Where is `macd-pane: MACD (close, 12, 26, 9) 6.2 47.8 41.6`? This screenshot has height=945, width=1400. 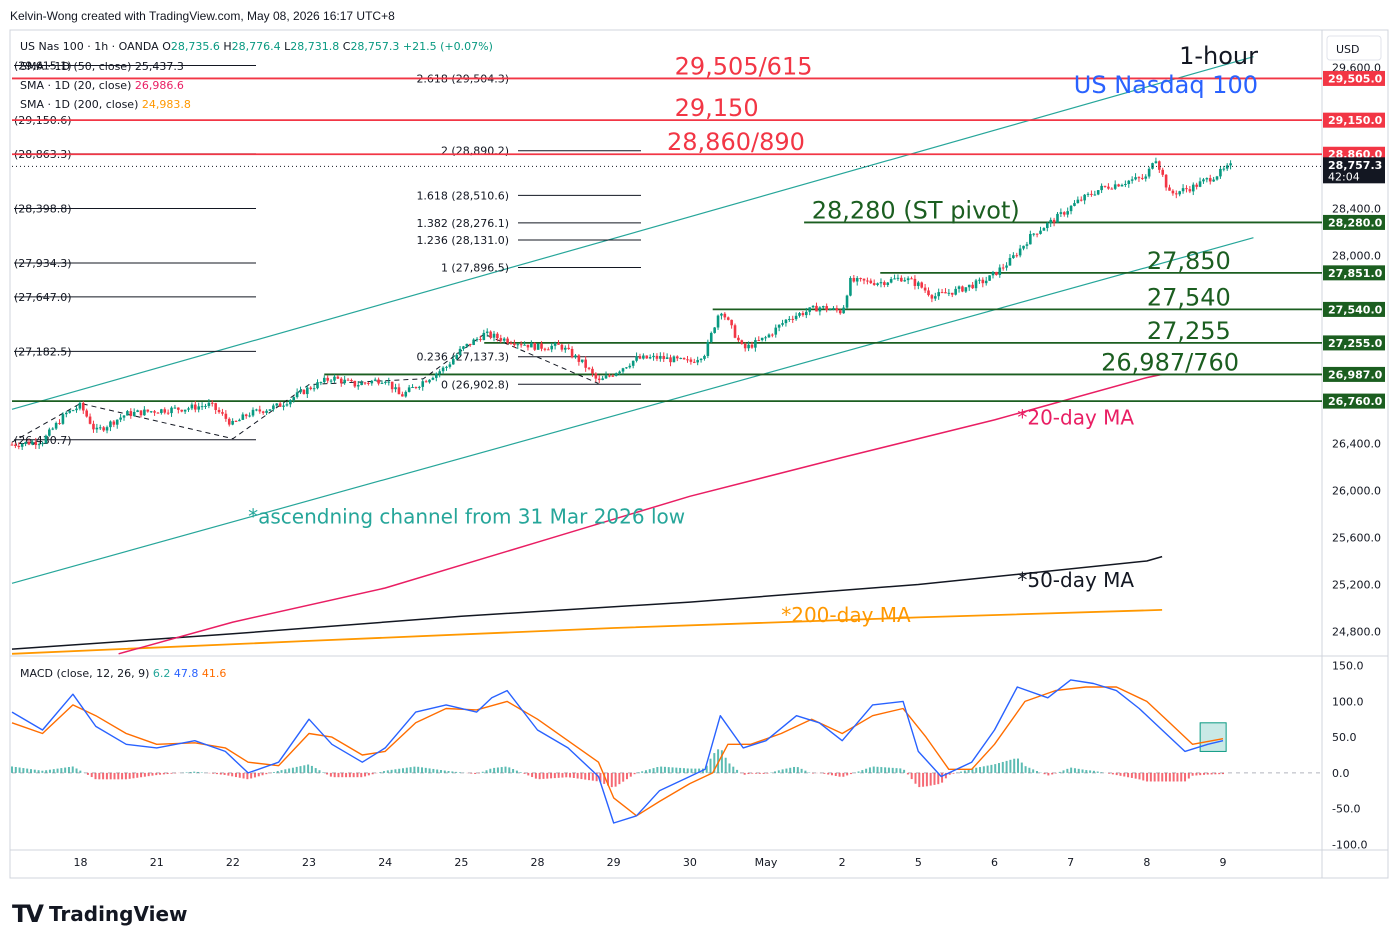
macd-pane: MACD (close, 12, 26, 9) 6.2 47.8 41.6 is located at coordinates (666, 727).